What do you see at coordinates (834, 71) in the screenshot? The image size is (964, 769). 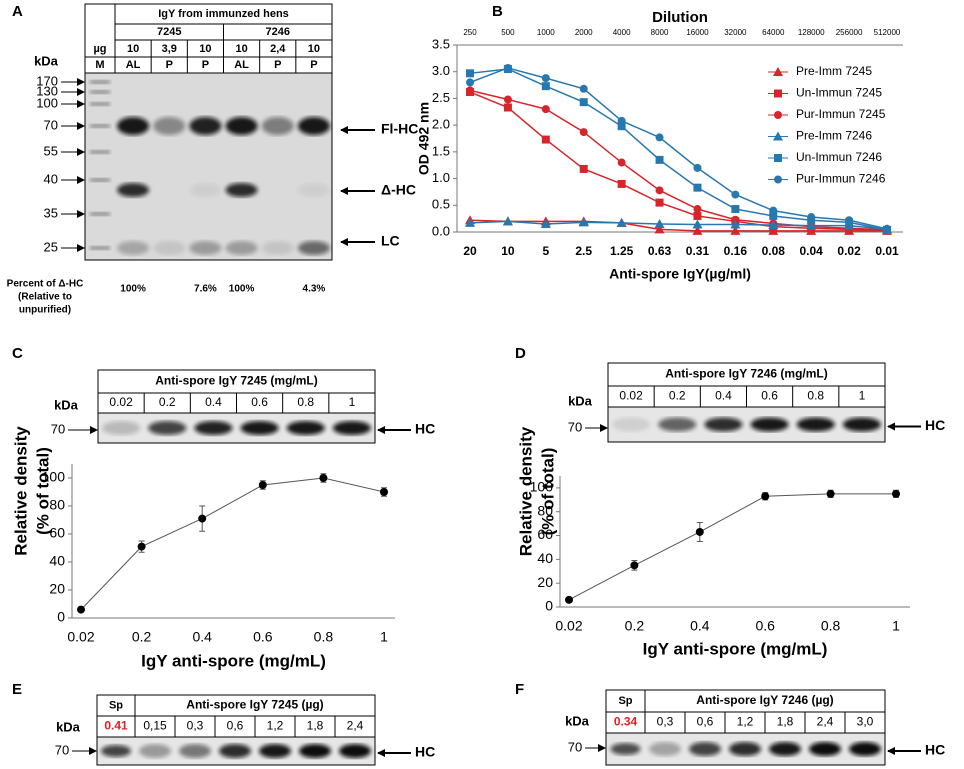 I see `legend-label: Pre-Imm 7245` at bounding box center [834, 71].